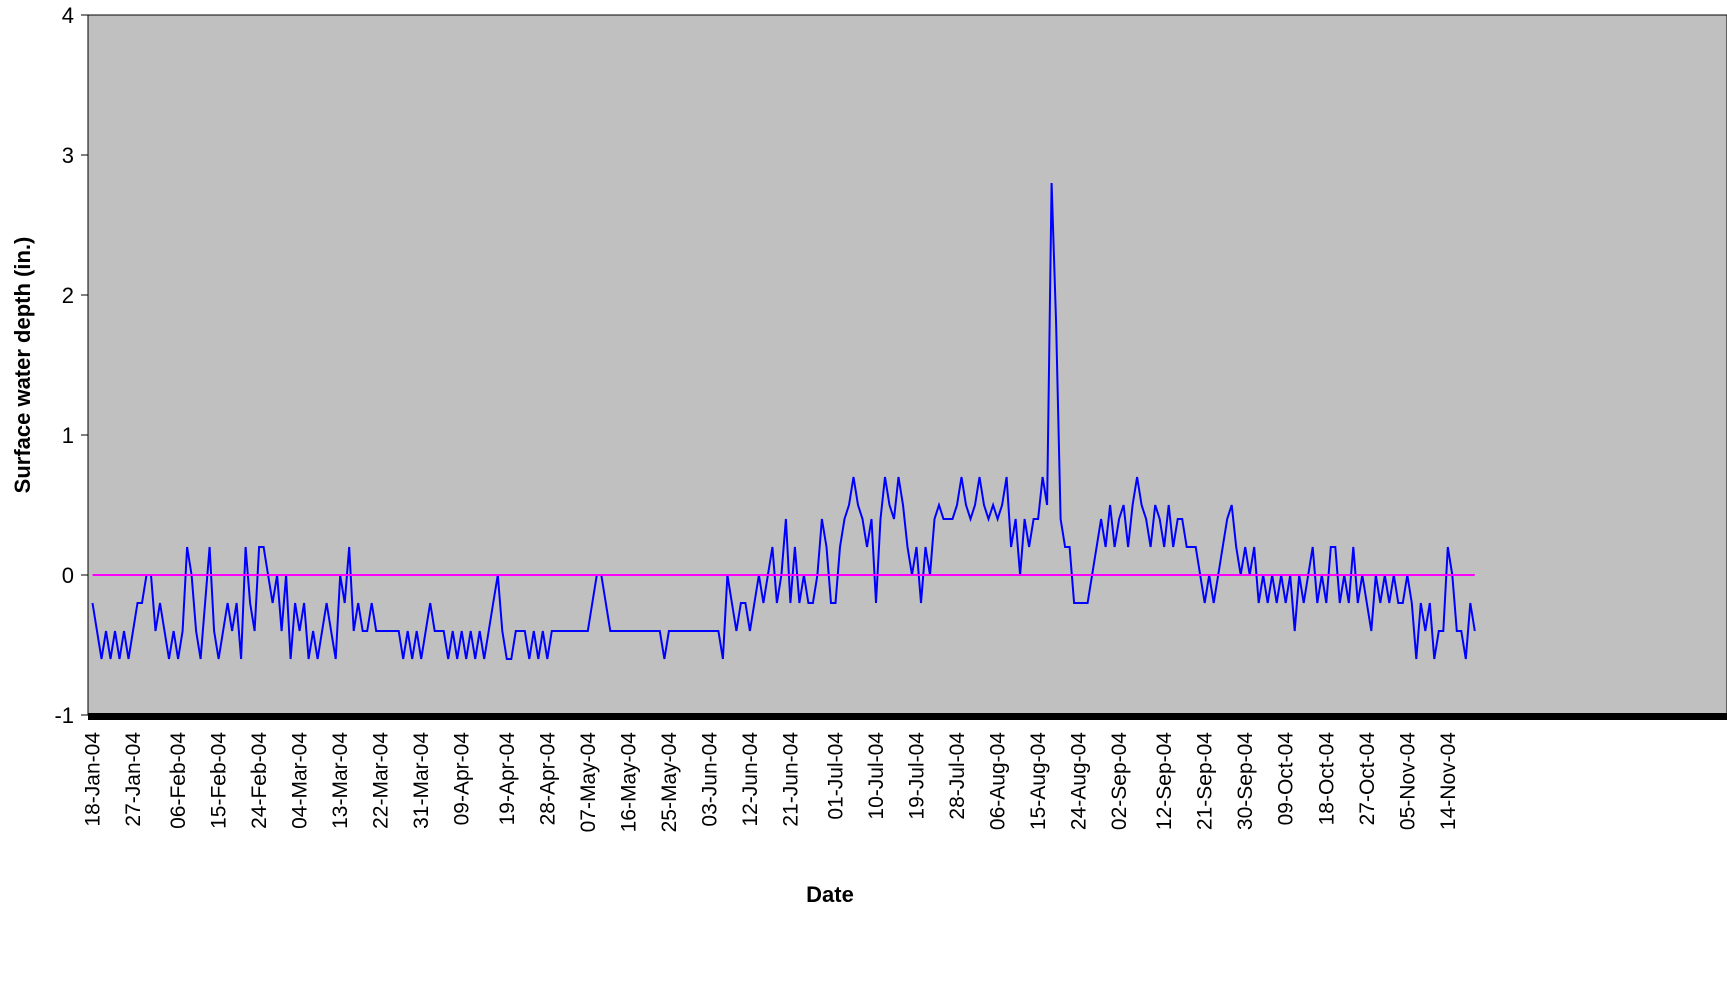  I want to click on x-tick-label: 24-Feb-04, so click(259, 780).